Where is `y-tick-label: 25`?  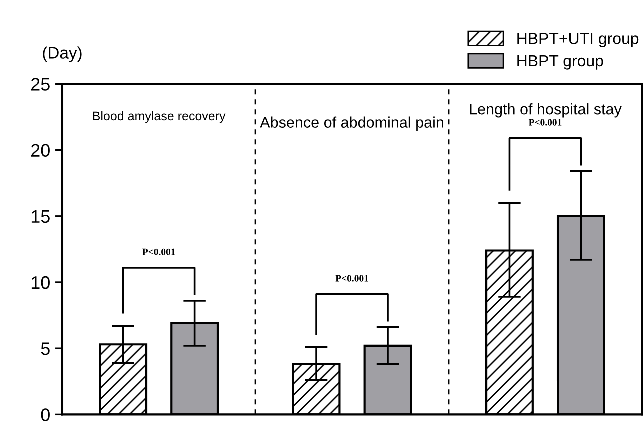 y-tick-label: 25 is located at coordinates (40, 84).